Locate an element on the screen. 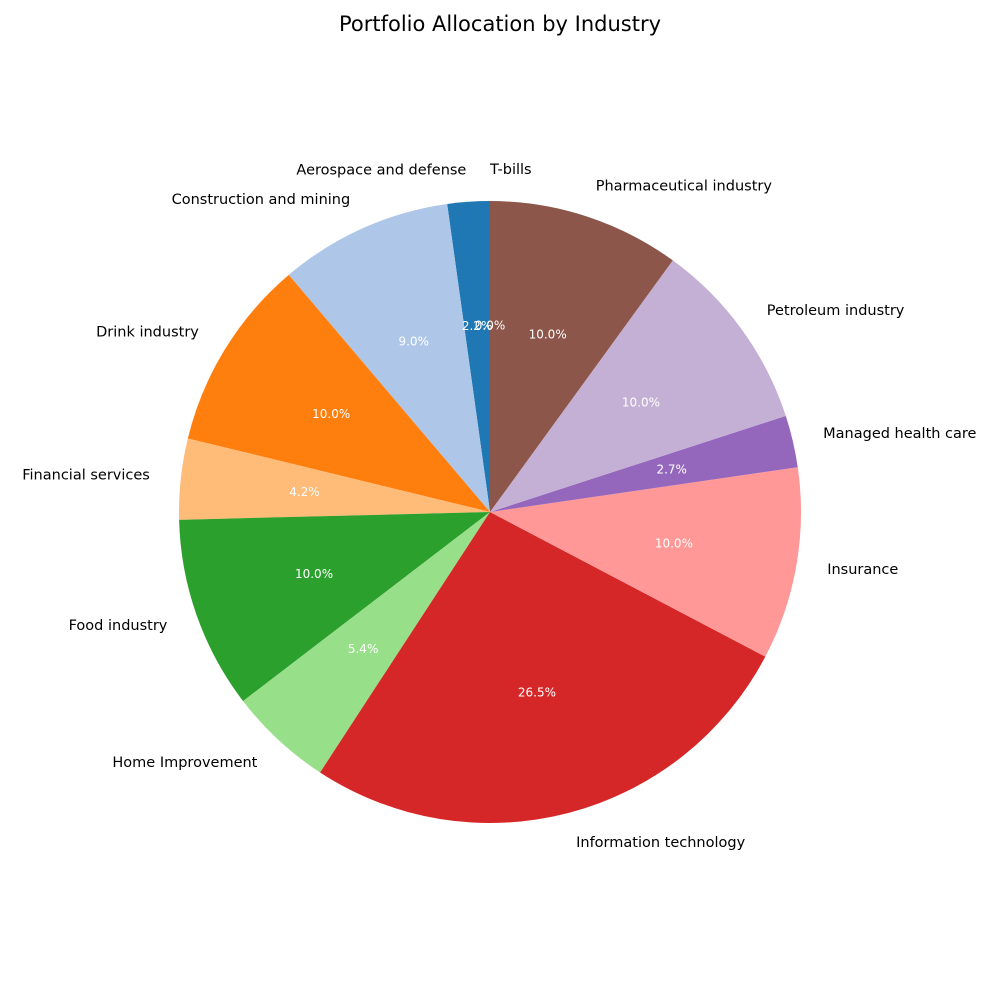 This screenshot has width=1000, height=1000. pct-label-insurance: 10.0% is located at coordinates (674, 544).